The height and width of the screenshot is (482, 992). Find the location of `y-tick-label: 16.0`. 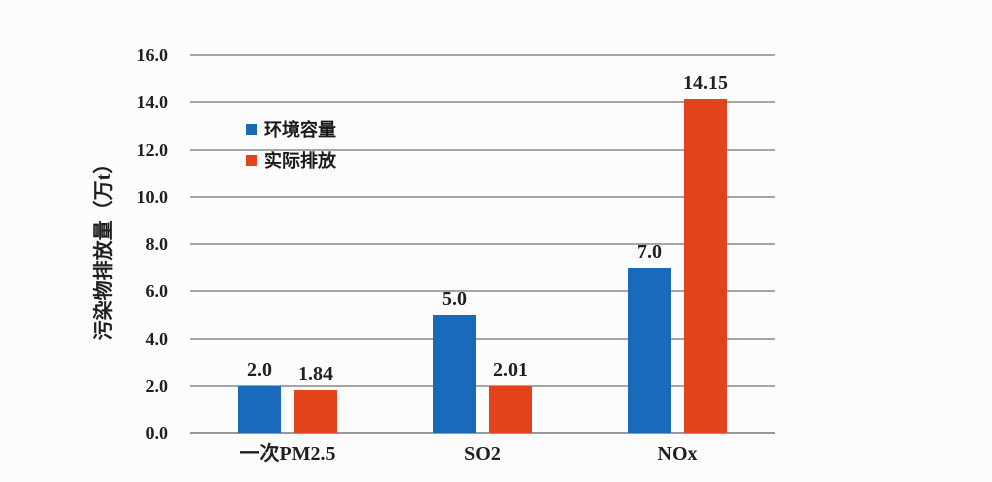

y-tick-label: 16.0 is located at coordinates (152, 55).